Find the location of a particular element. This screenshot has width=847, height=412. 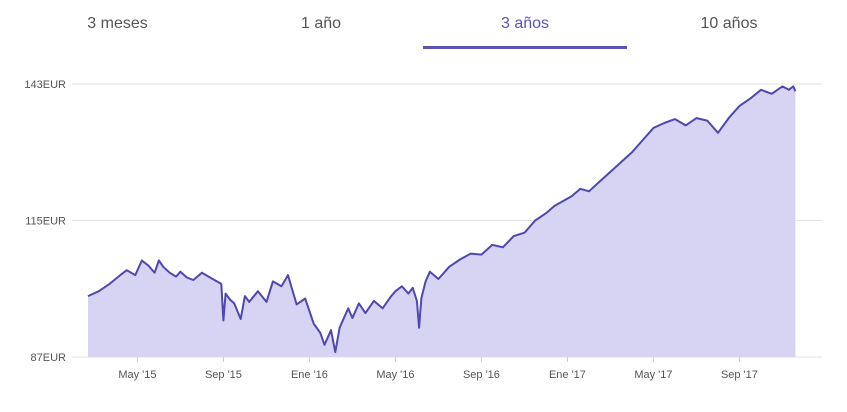

tab-1-ano: 1 año is located at coordinates (321, 23).